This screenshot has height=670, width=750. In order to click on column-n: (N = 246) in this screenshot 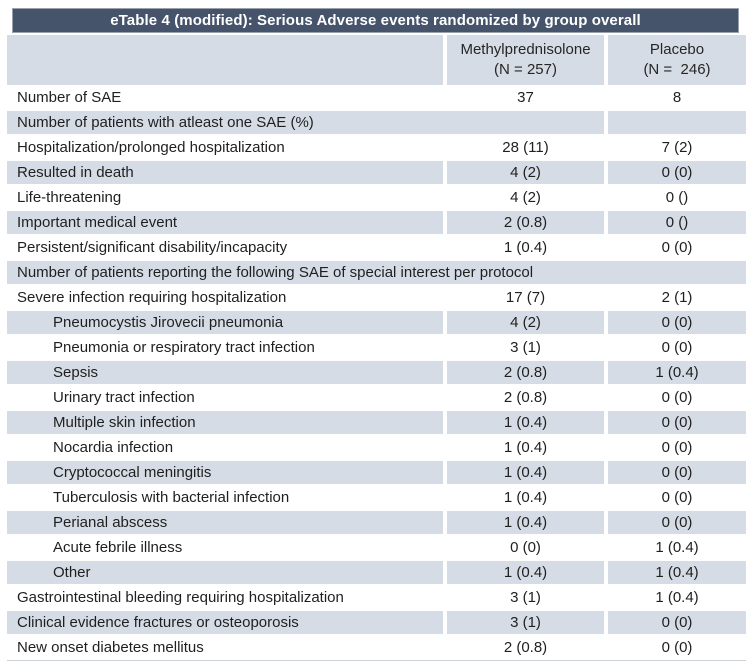, I will do `click(677, 69)`.